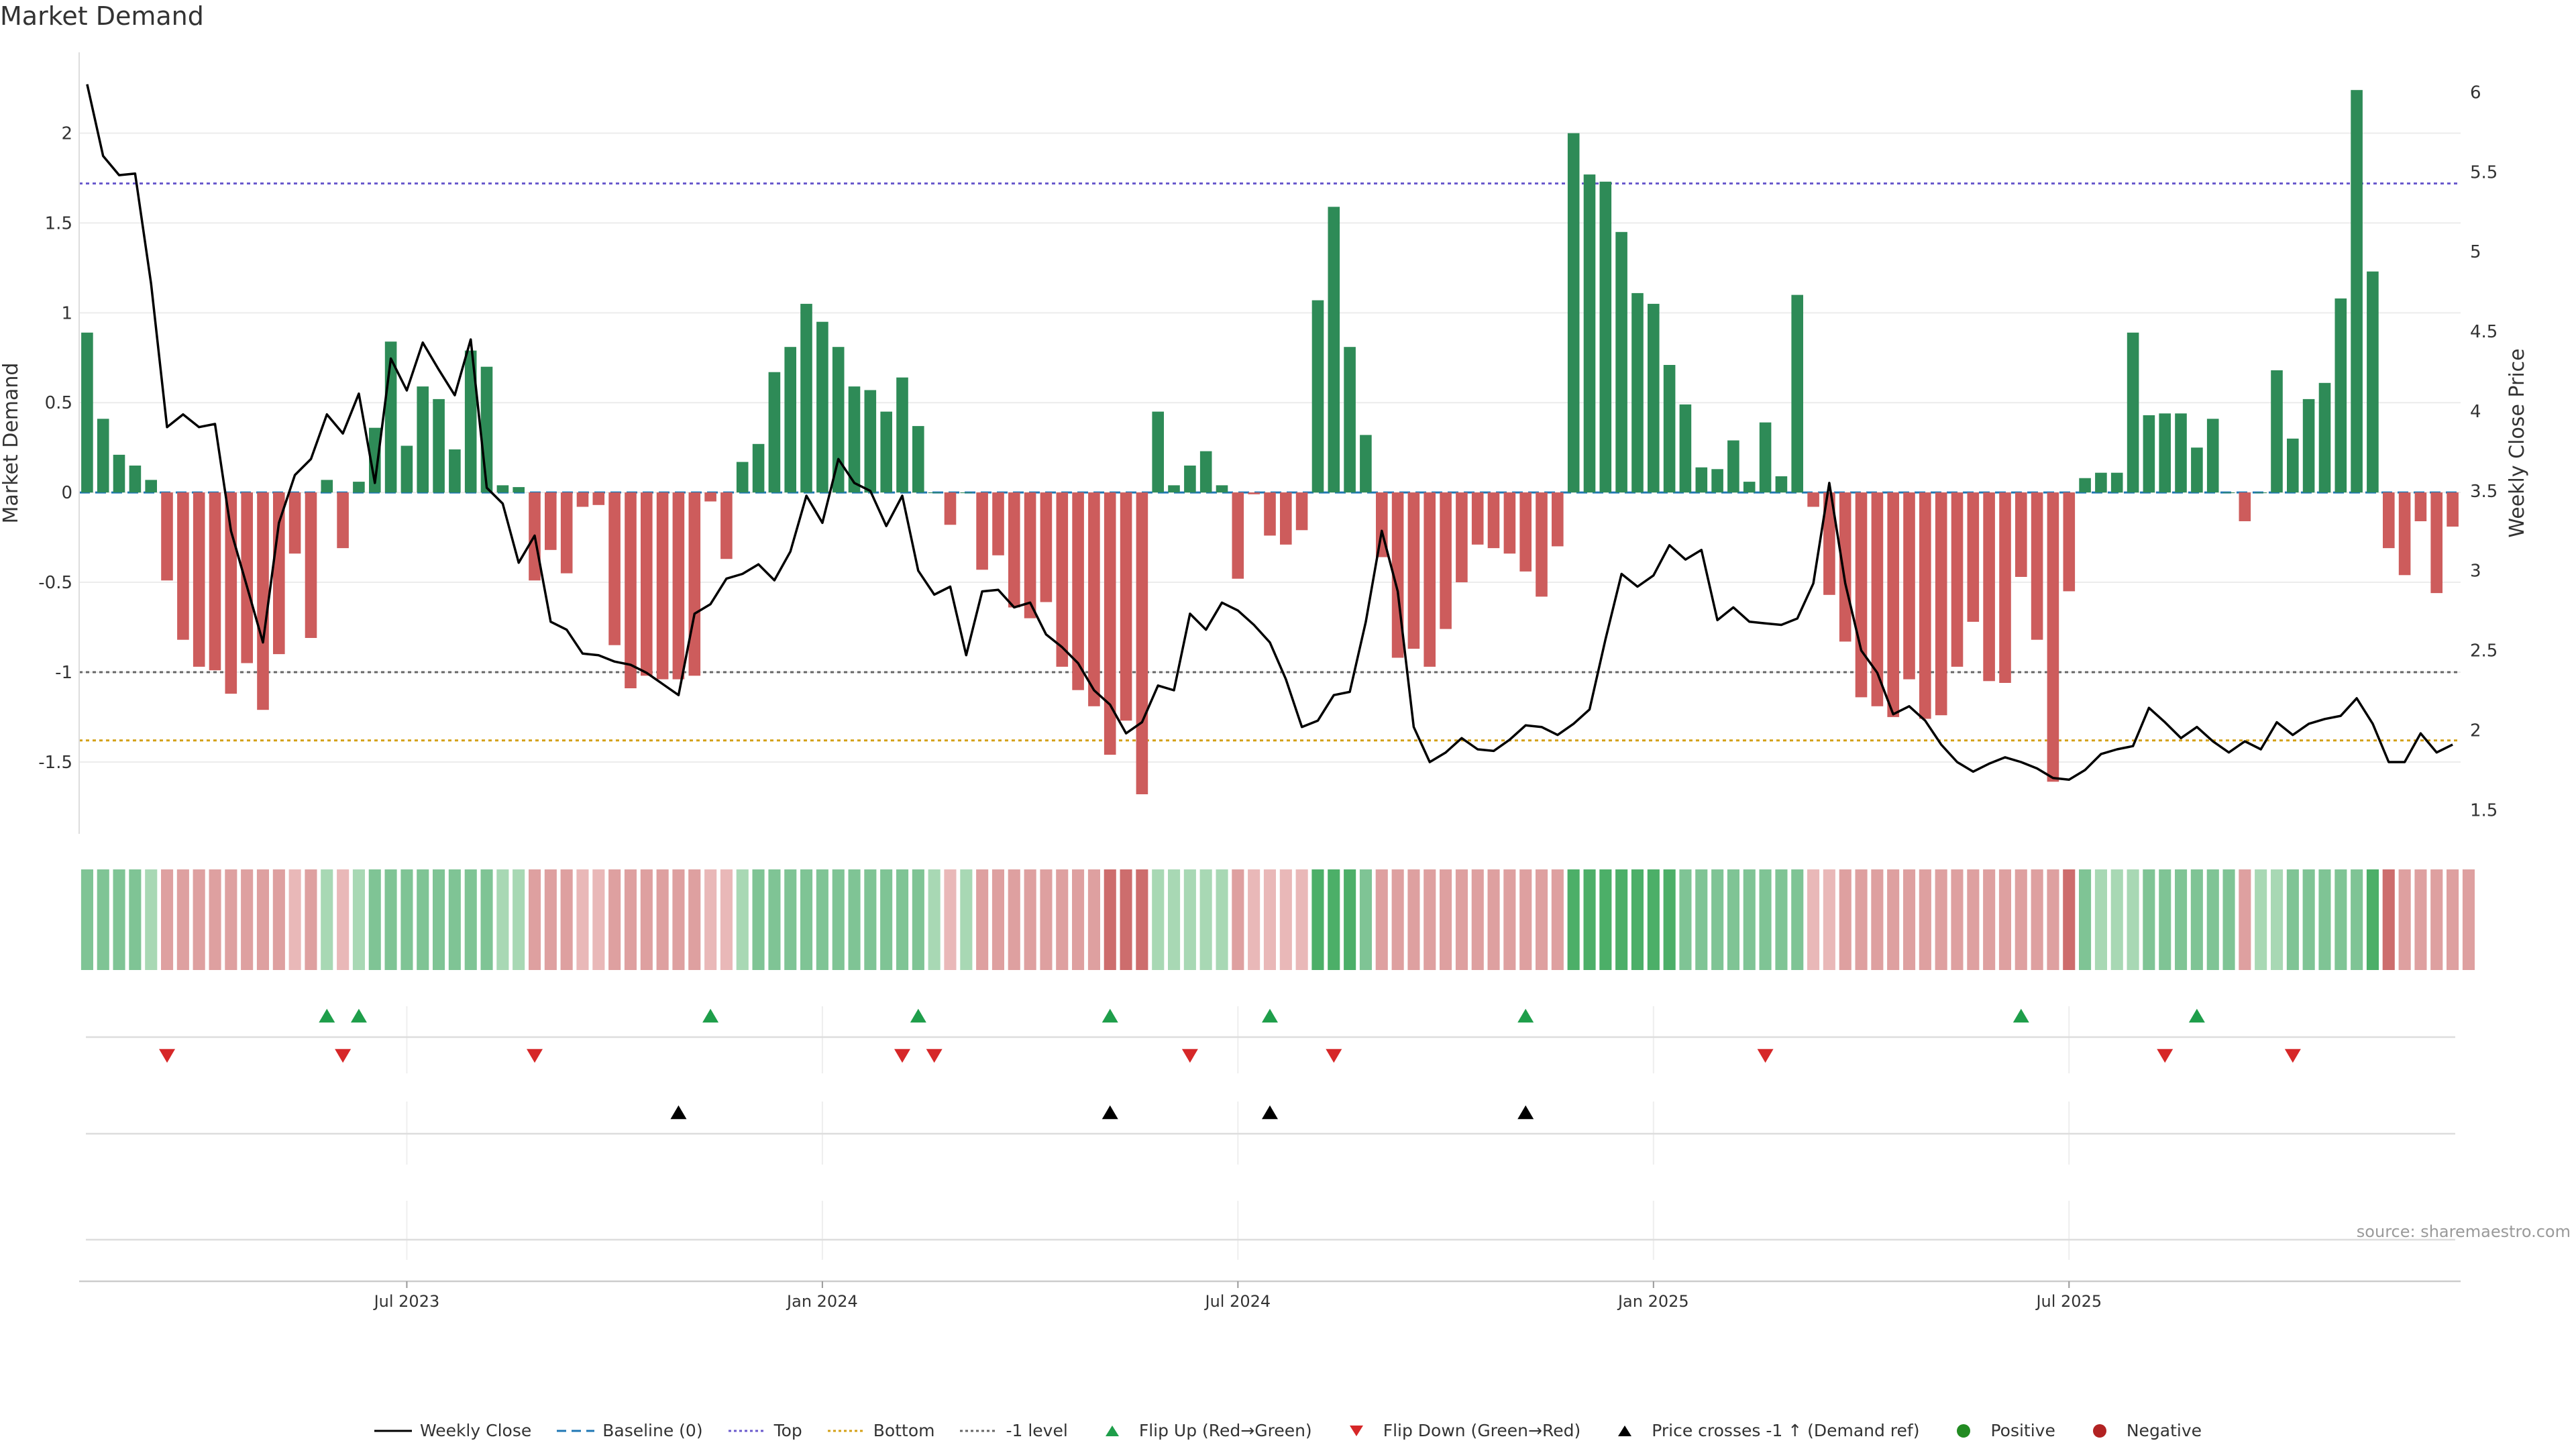 The image size is (2576, 1449). I want to click on demand-heat-strip, so click(1277, 919).